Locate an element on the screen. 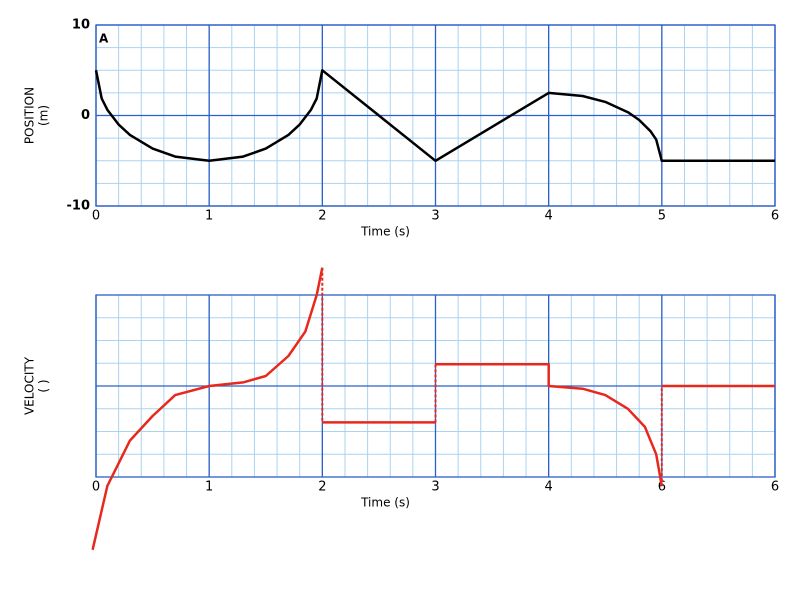 The image size is (800, 600). y-axis-label: VELOCITY is located at coordinates (30, 385).